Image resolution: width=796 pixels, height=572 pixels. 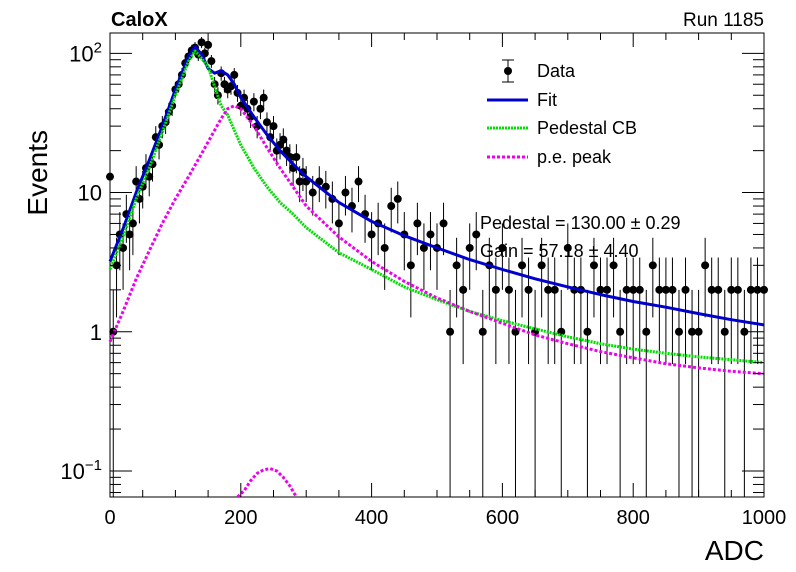 What do you see at coordinates (633, 518) in the screenshot?
I see `x-tick-label: 800` at bounding box center [633, 518].